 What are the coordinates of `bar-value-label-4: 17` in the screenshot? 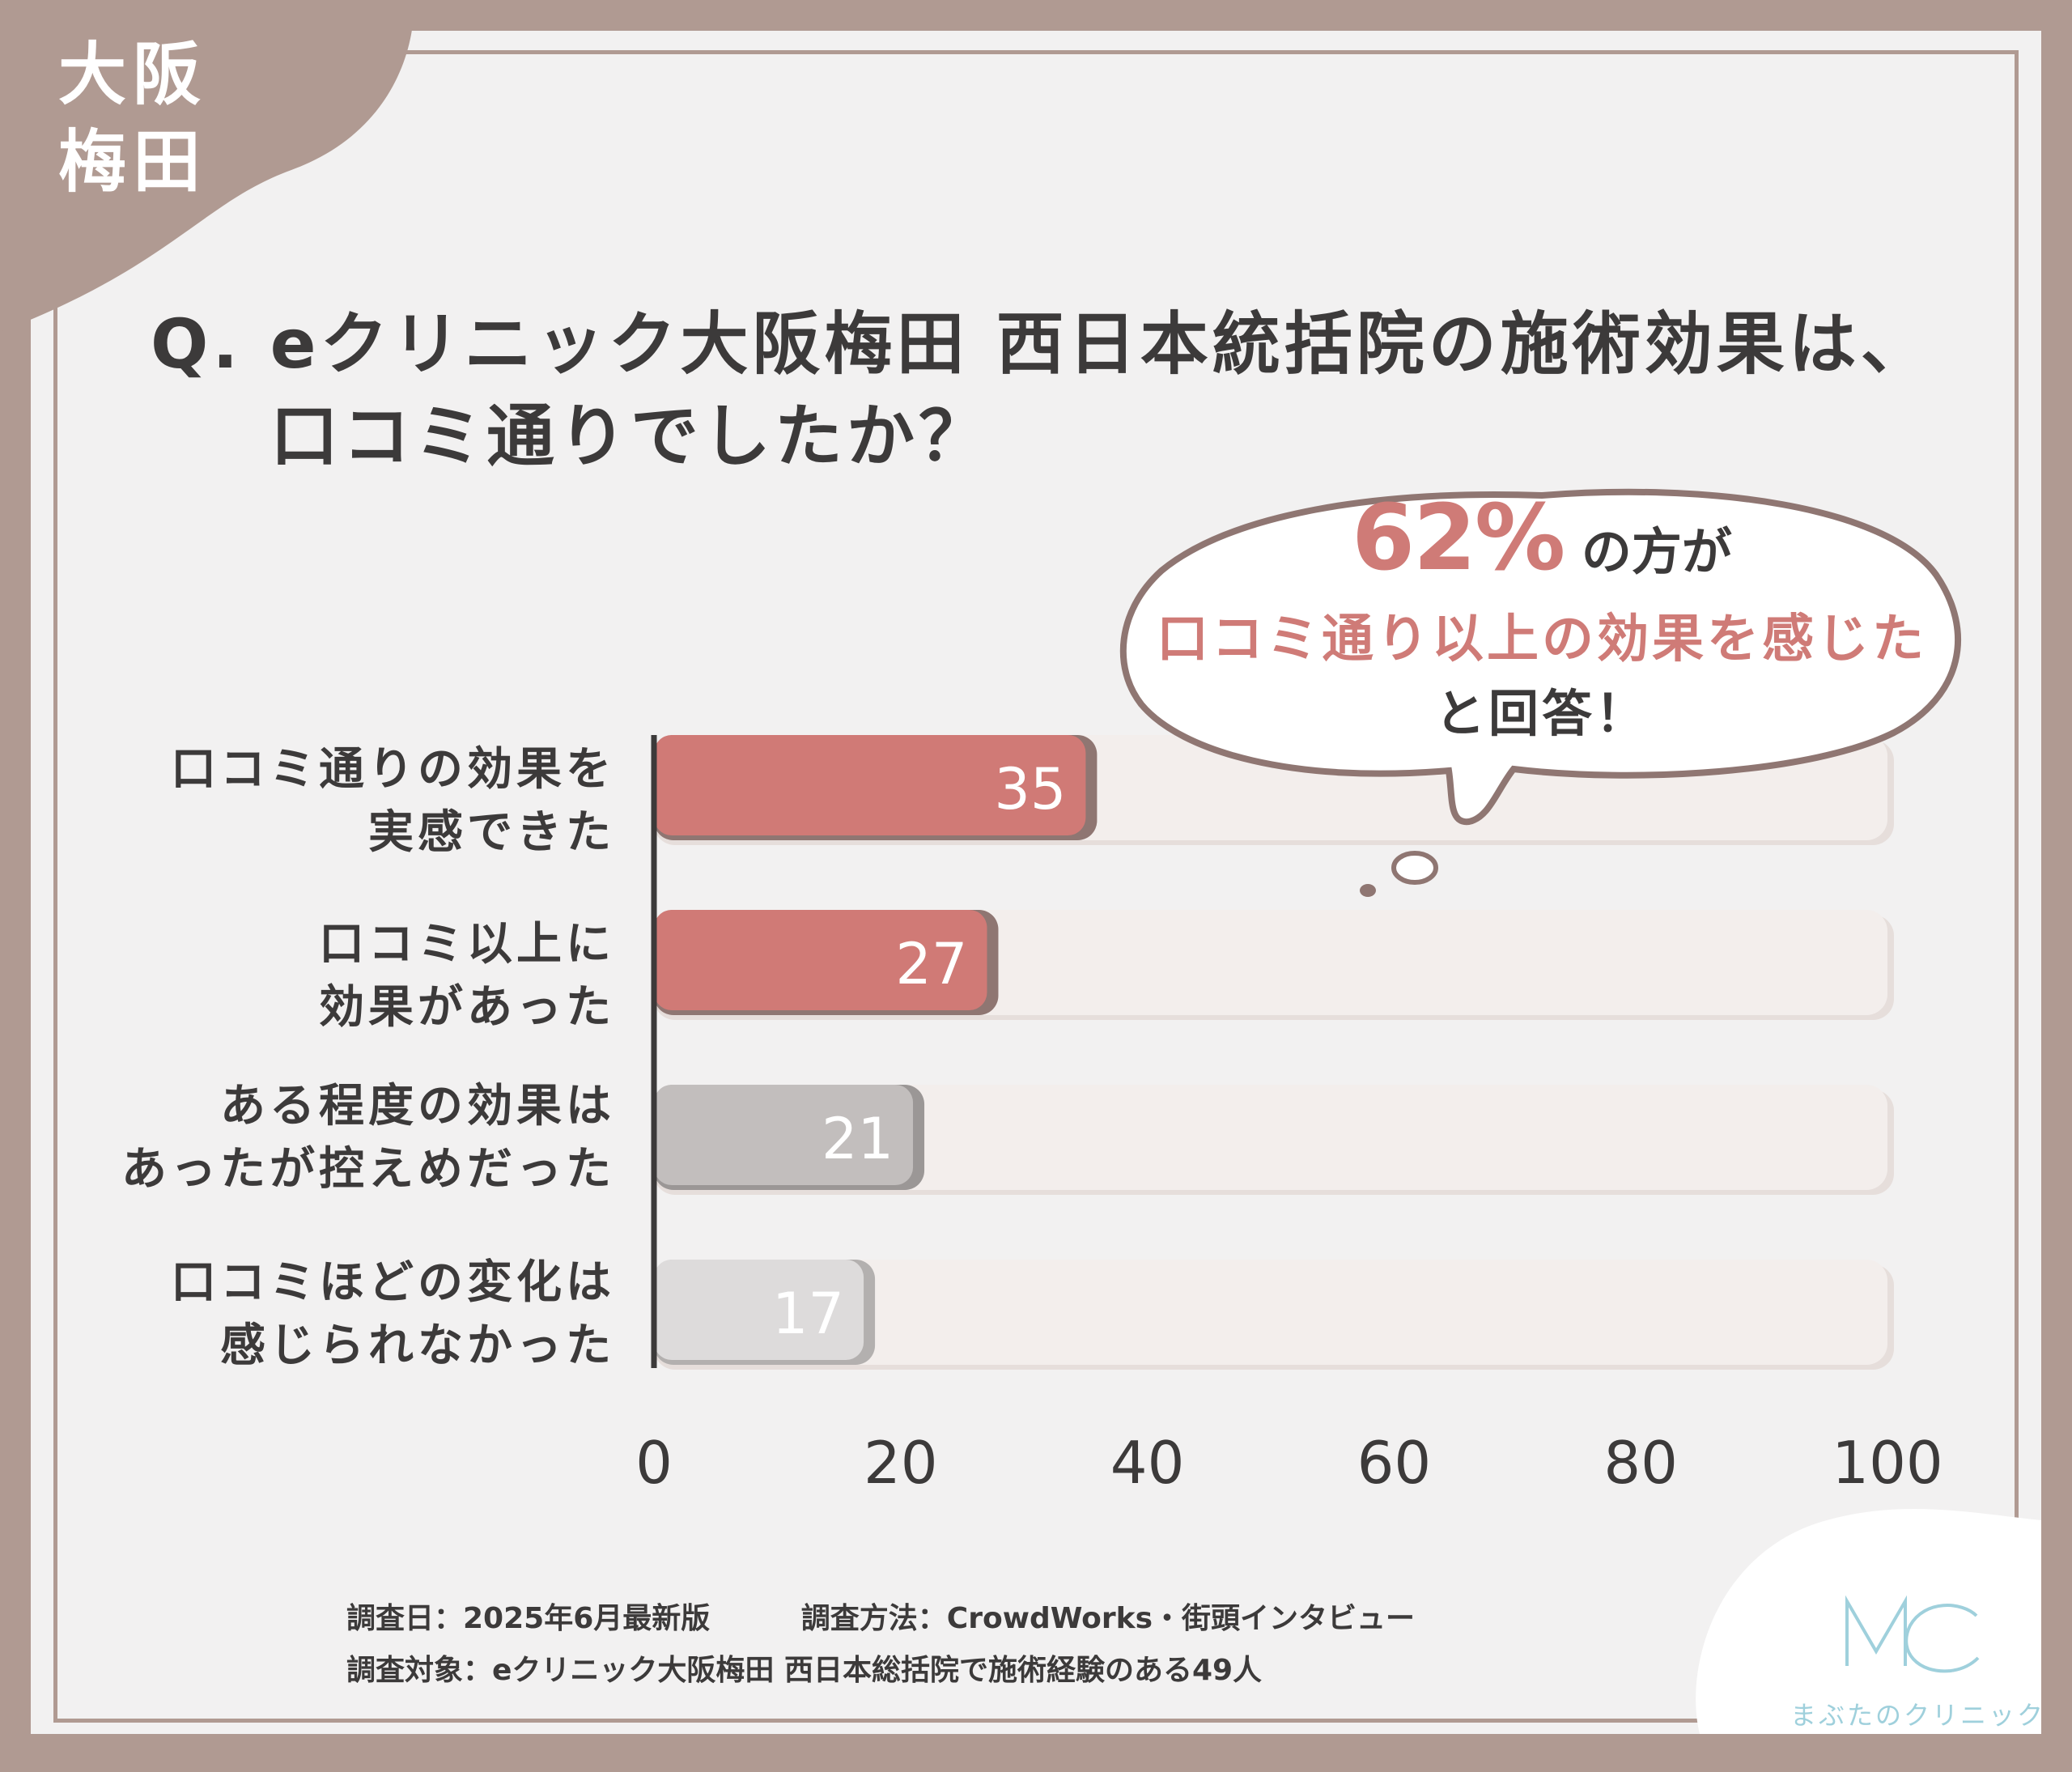 It's located at (808, 1314).